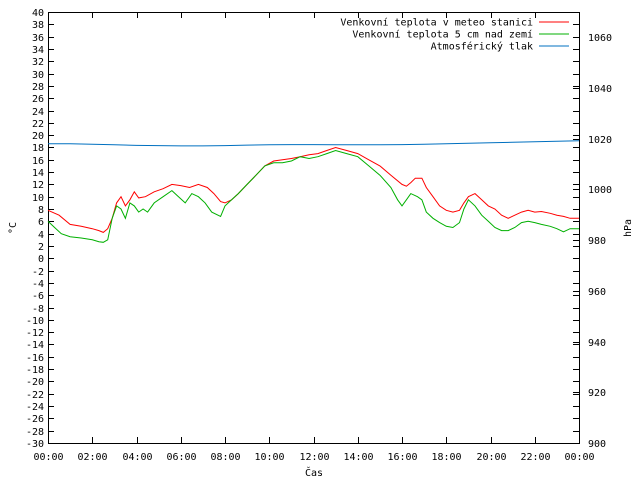 Image resolution: width=640 pixels, height=480 pixels. What do you see at coordinates (41, 222) in the screenshot?
I see `y-tick-label: 6` at bounding box center [41, 222].